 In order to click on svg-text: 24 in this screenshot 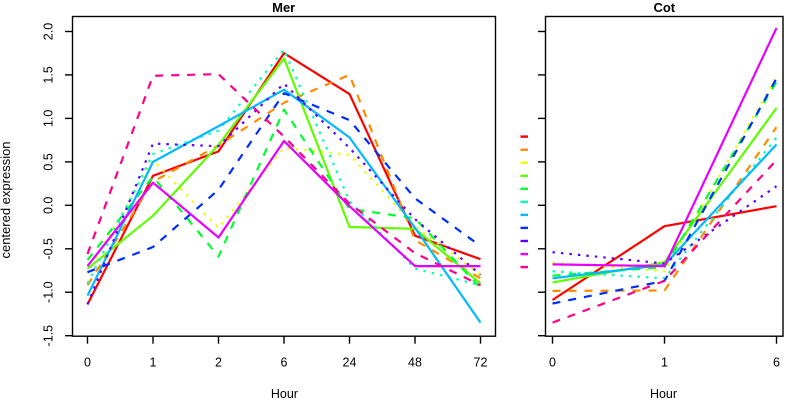, I will do `click(350, 362)`.